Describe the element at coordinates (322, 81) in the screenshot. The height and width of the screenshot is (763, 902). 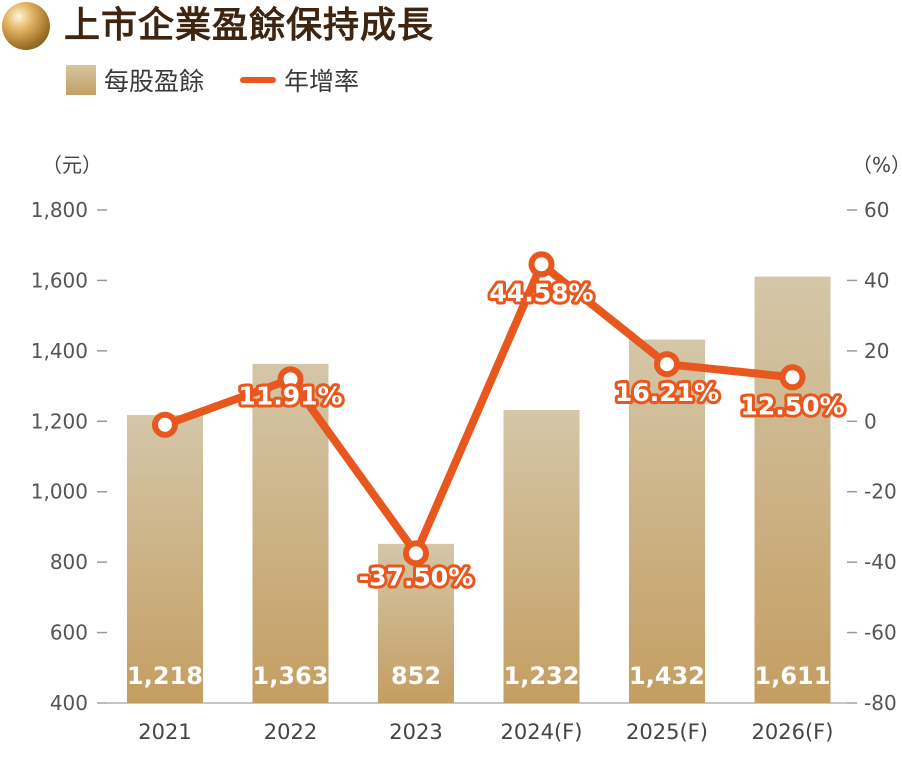
I see `legend-line-label: 年增率` at that location.